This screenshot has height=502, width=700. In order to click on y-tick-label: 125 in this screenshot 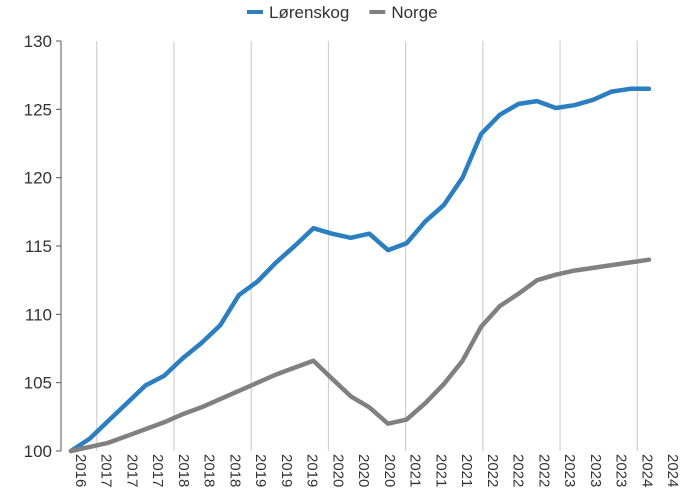, I will do `click(38, 109)`.